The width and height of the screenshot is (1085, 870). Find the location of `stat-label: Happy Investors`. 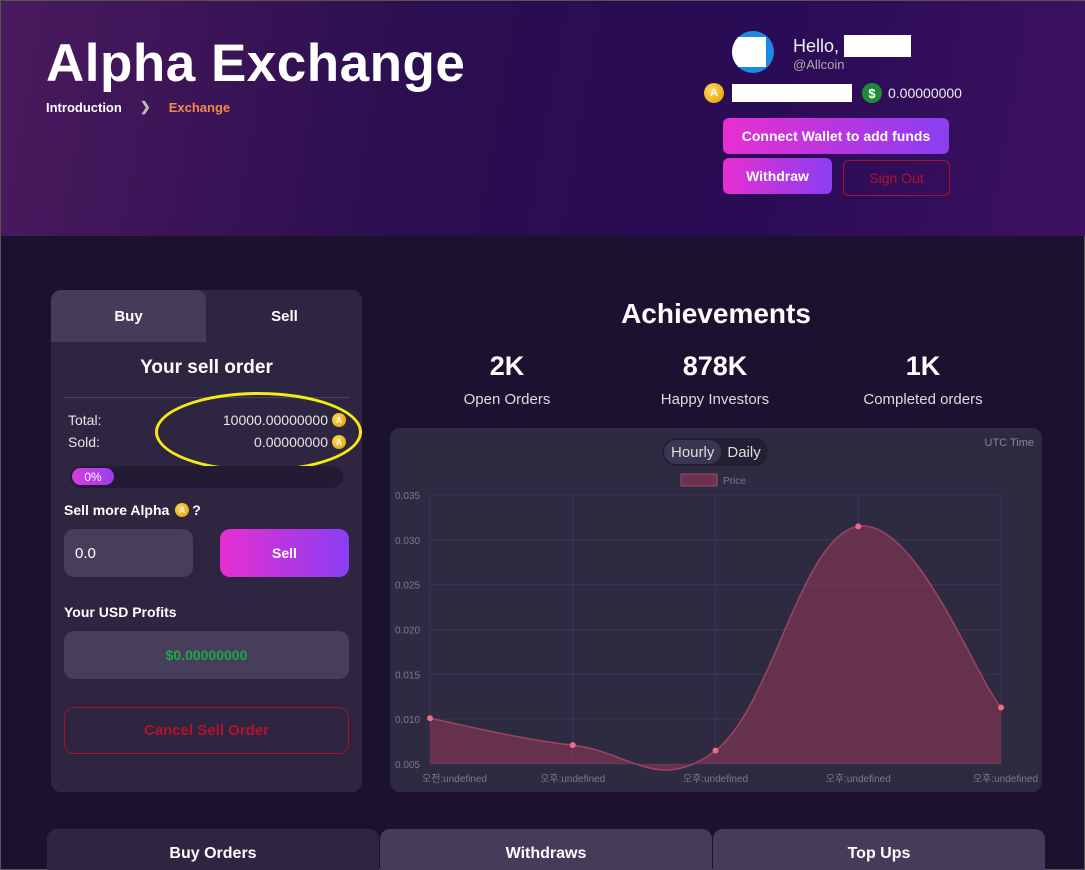

stat-label: Happy Investors is located at coordinates (715, 399).